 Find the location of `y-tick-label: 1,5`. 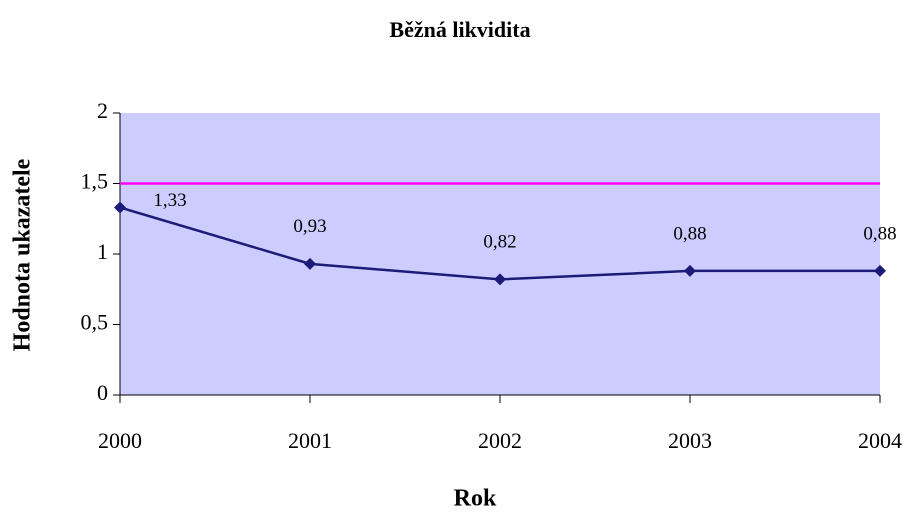

y-tick-label: 1,5 is located at coordinates (95, 181).